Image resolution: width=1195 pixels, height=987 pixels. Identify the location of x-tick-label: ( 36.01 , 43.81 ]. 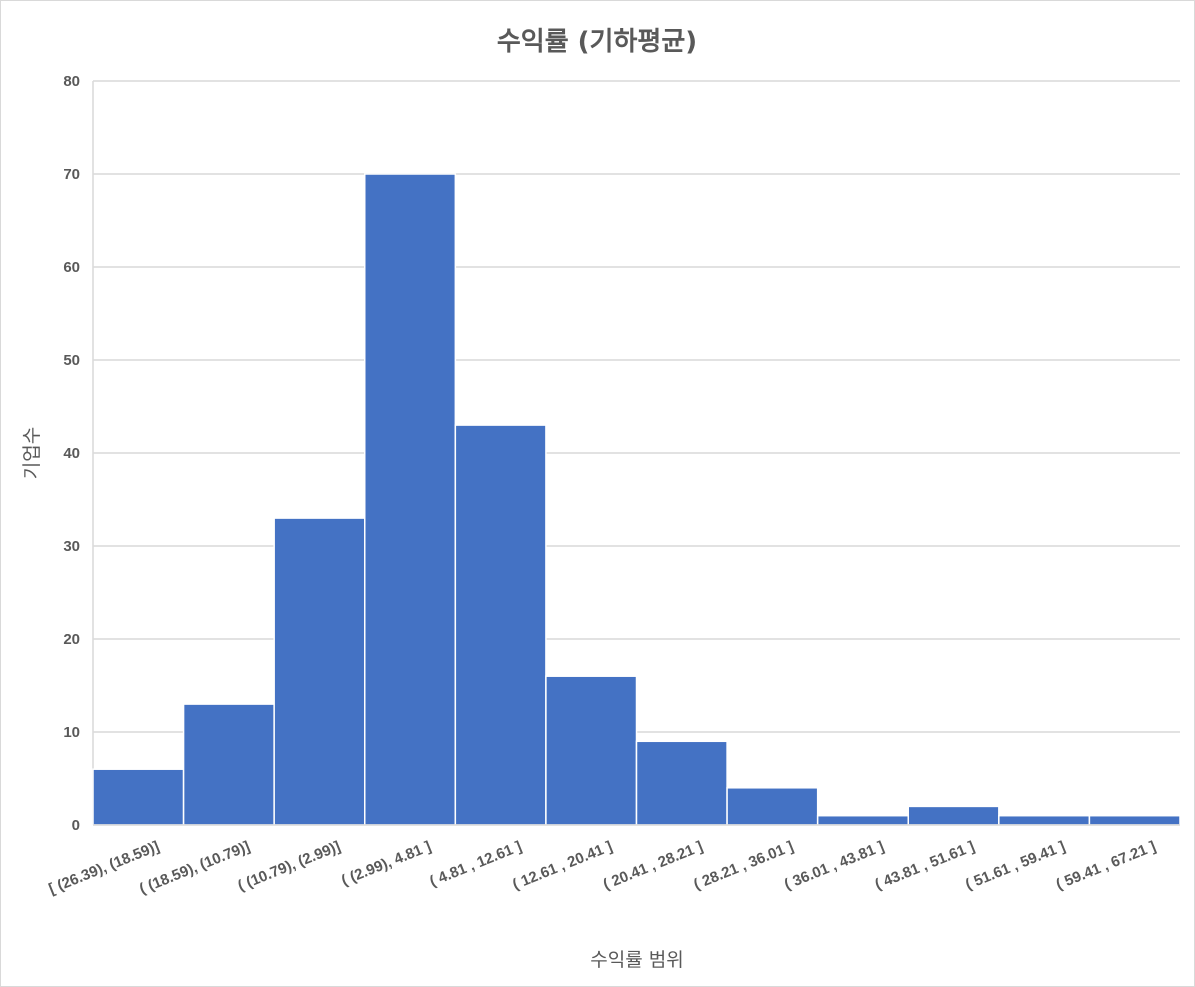
(834, 865).